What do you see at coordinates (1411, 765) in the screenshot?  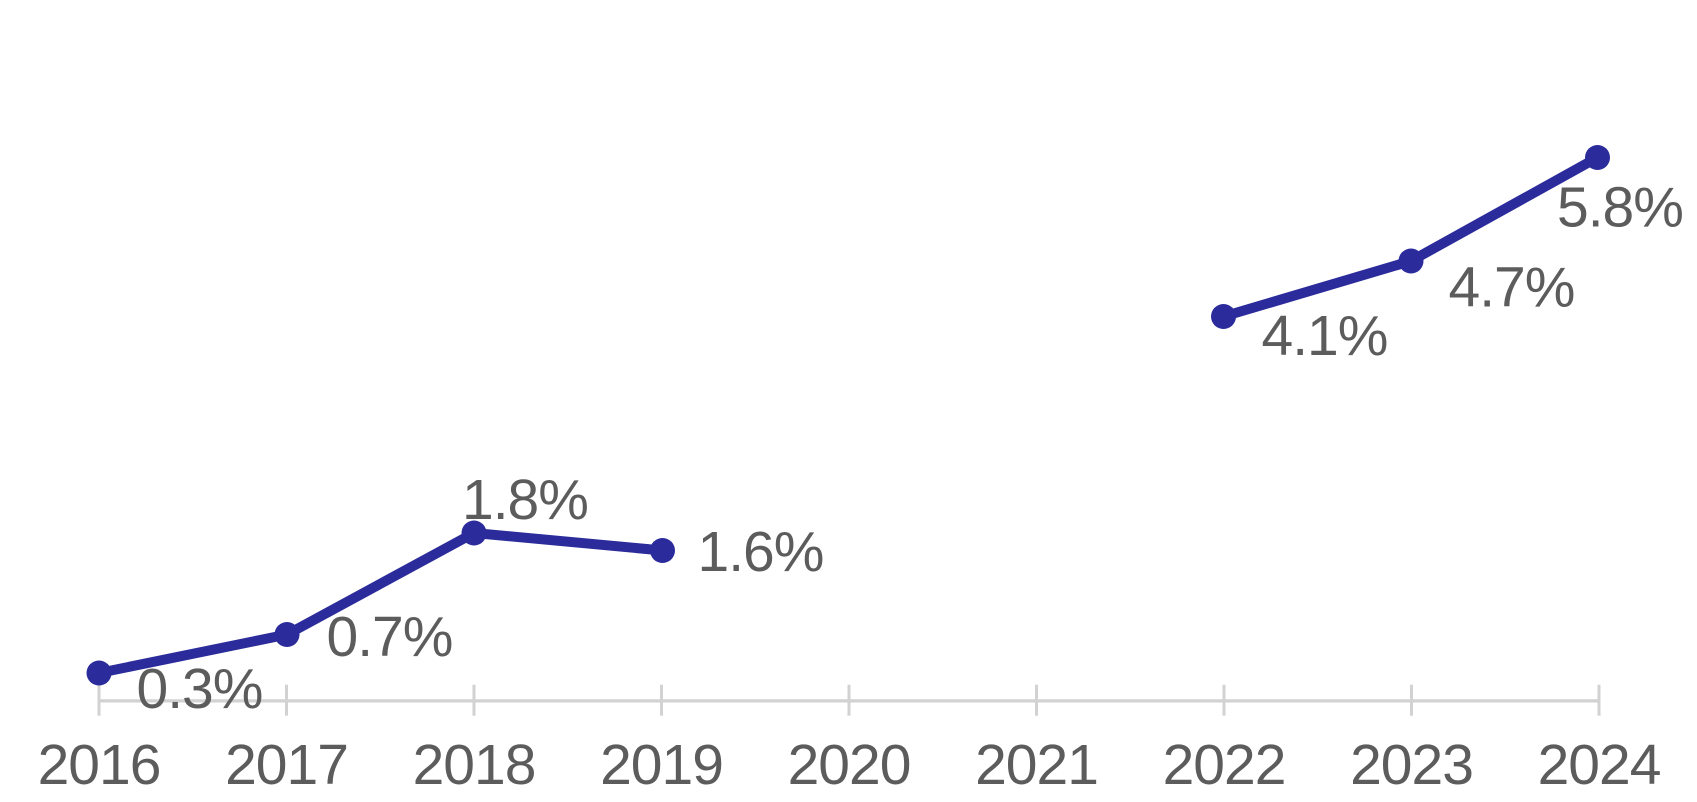 I see `svg-text: 2023` at bounding box center [1411, 765].